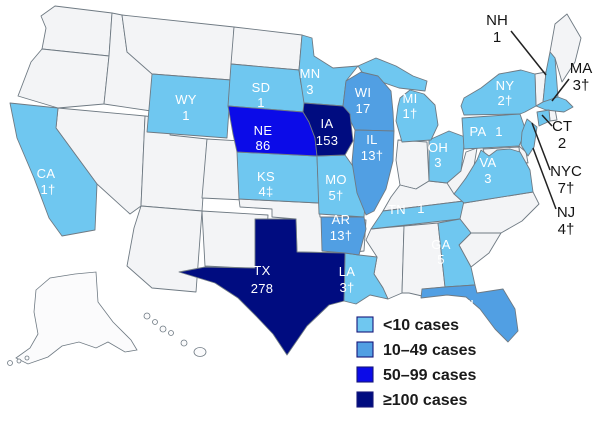 The width and height of the screenshot is (600, 421). I want to click on nj-leader-line, so click(544, 178).